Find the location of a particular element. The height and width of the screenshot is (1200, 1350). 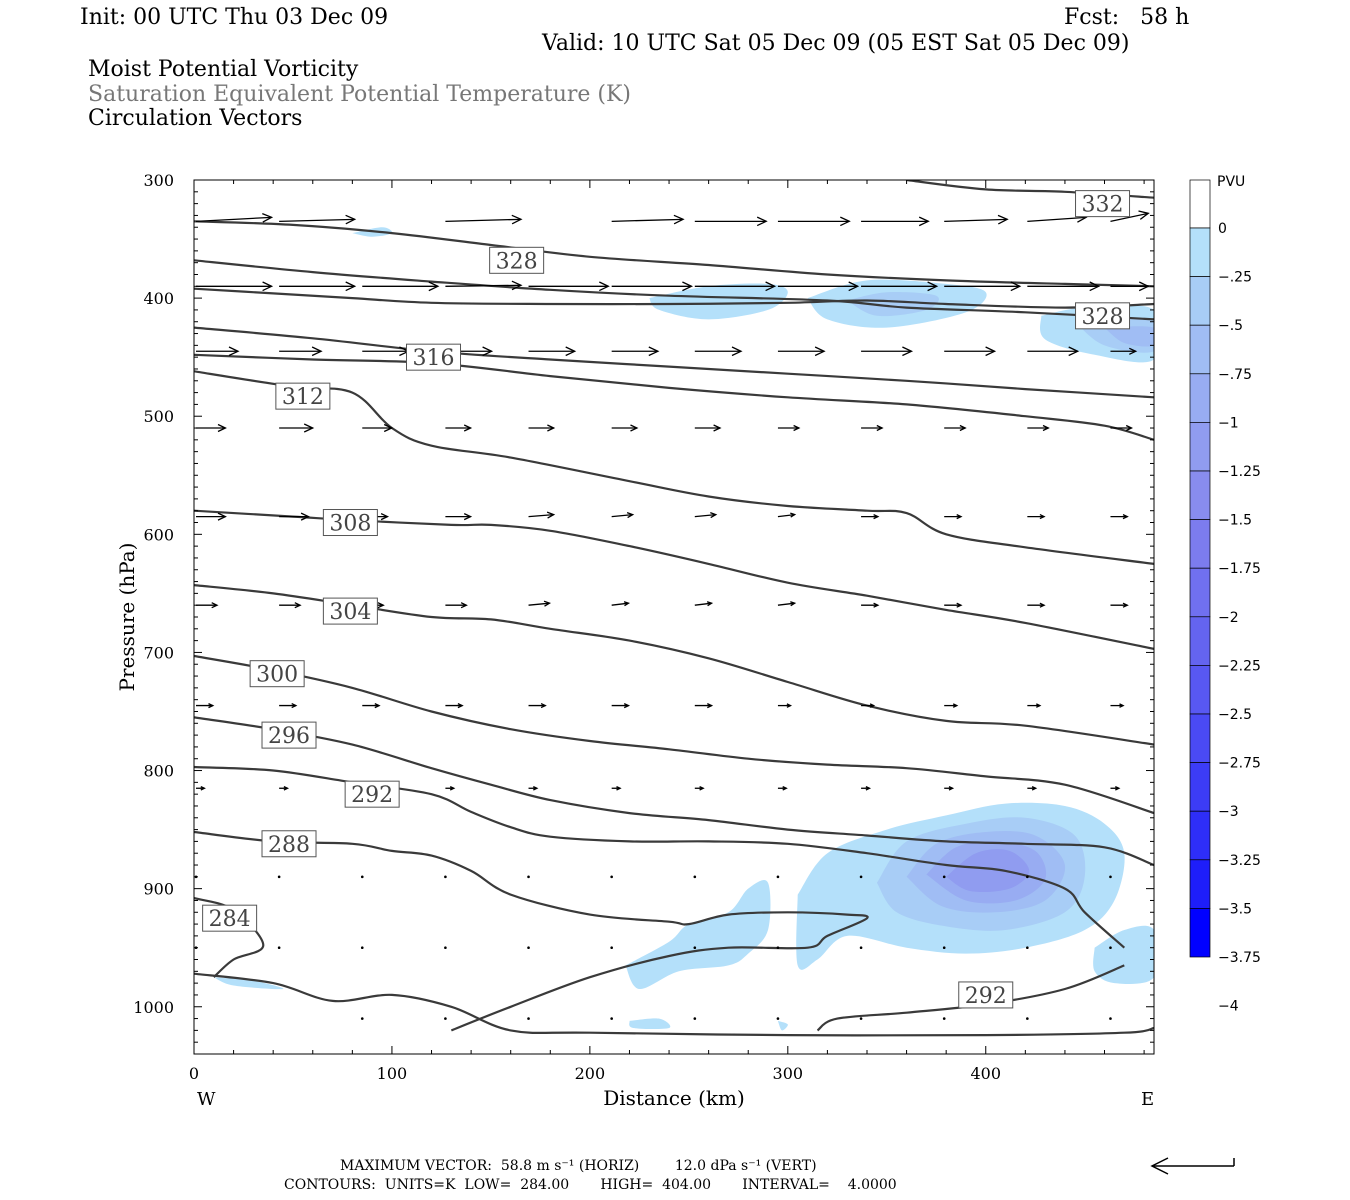

colorbar-level-label: −1 is located at coordinates (1228, 423).